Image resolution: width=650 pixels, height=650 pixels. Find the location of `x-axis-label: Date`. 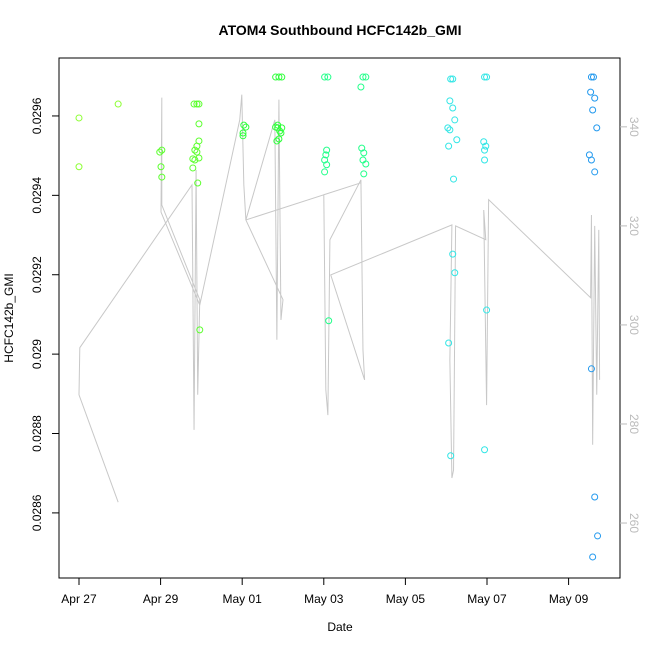

x-axis-label: Date is located at coordinates (340, 627).